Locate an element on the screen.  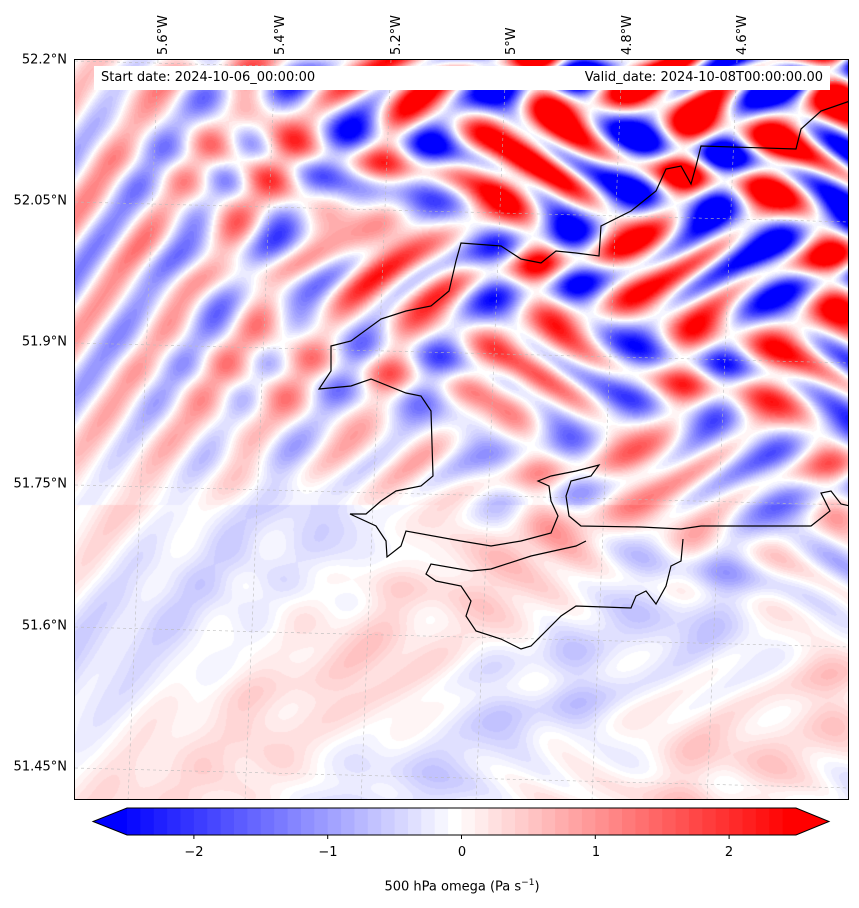
colorbar-tick-label: 2 is located at coordinates (729, 852).